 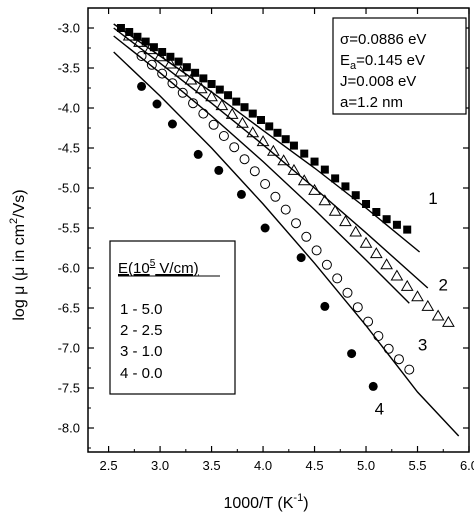 What do you see at coordinates (371, 102) in the screenshot?
I see `param-a: a=1.2 nm` at bounding box center [371, 102].